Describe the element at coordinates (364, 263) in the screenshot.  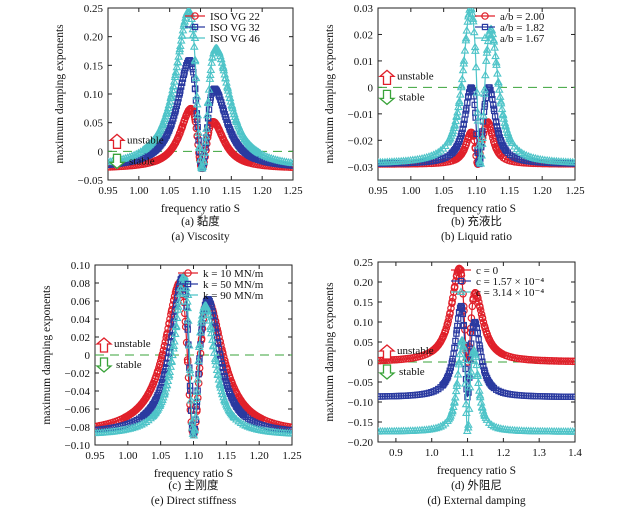
I see `y-tick-label: 0.25` at that location.